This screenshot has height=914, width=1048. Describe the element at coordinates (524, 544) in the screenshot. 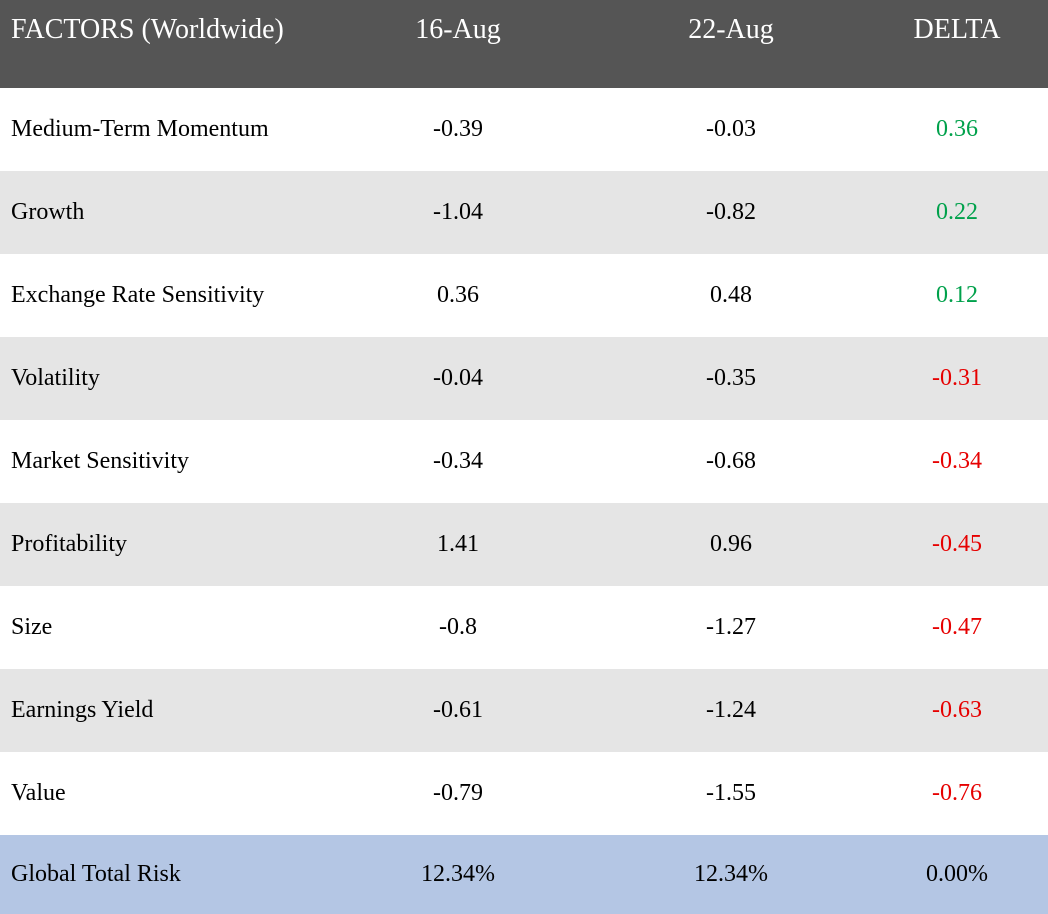

I see `table-row: Profitability 1.41 0.96 -0.45` at that location.